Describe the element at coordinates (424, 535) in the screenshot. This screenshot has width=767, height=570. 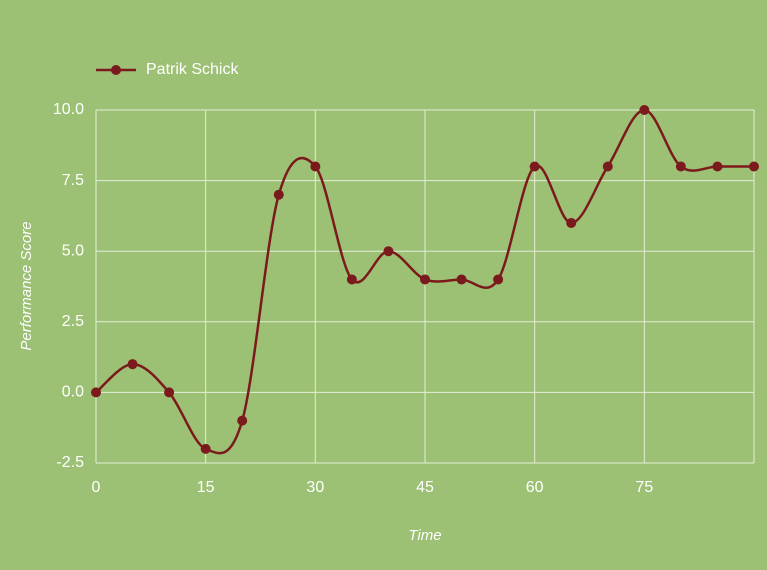
I see `x-axis-label: Time` at that location.